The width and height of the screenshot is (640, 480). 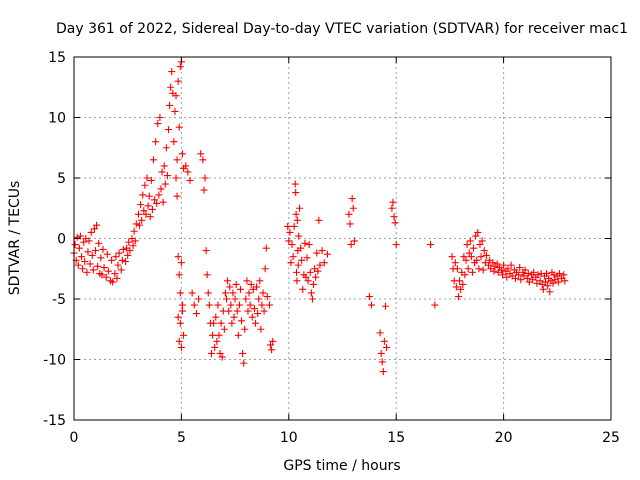 What do you see at coordinates (57, 119) in the screenshot?
I see `y-tick-label: 10` at bounding box center [57, 119].